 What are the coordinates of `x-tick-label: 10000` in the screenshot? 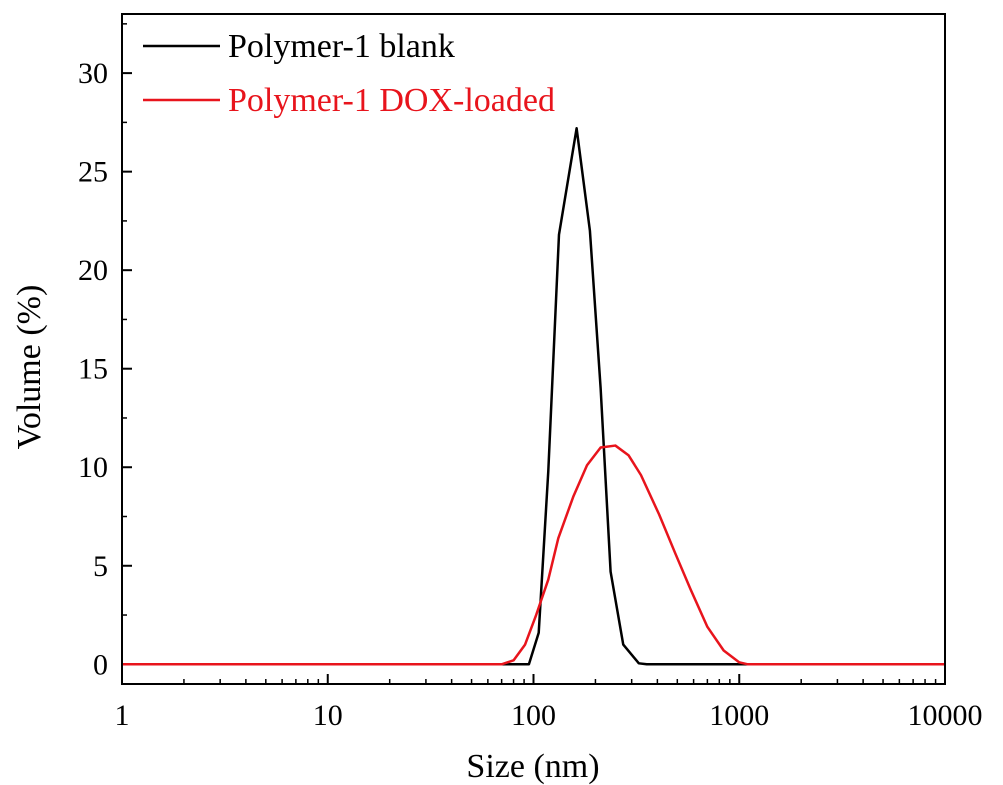 It's located at (945, 715).